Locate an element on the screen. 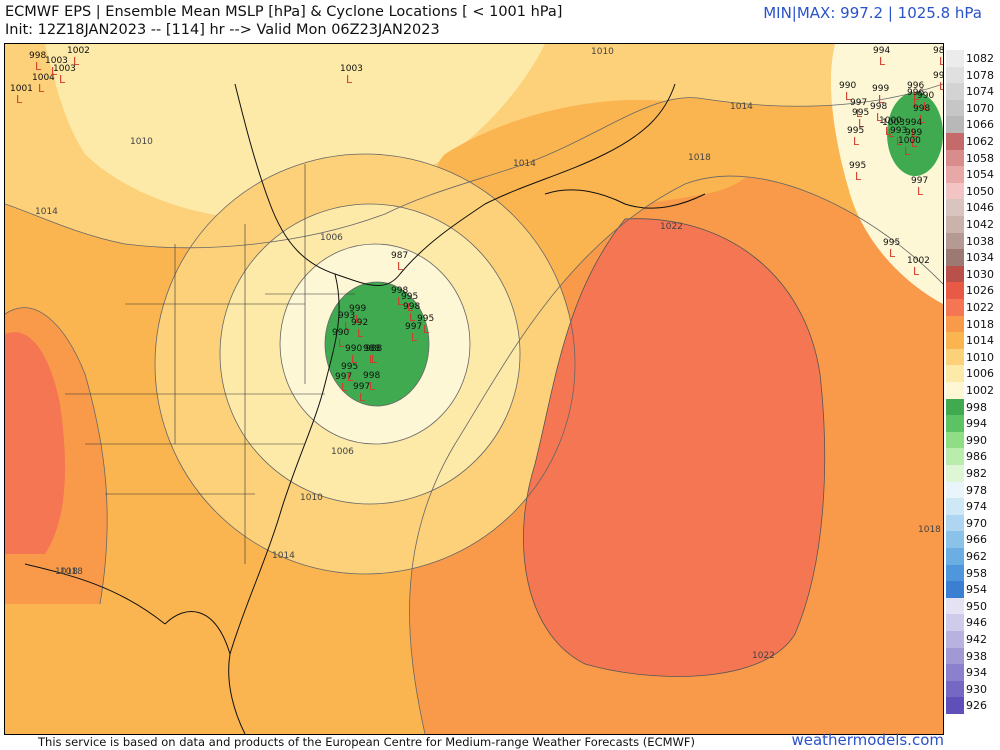 The image size is (1000, 750). legend-row: 974 is located at coordinates (973, 507).